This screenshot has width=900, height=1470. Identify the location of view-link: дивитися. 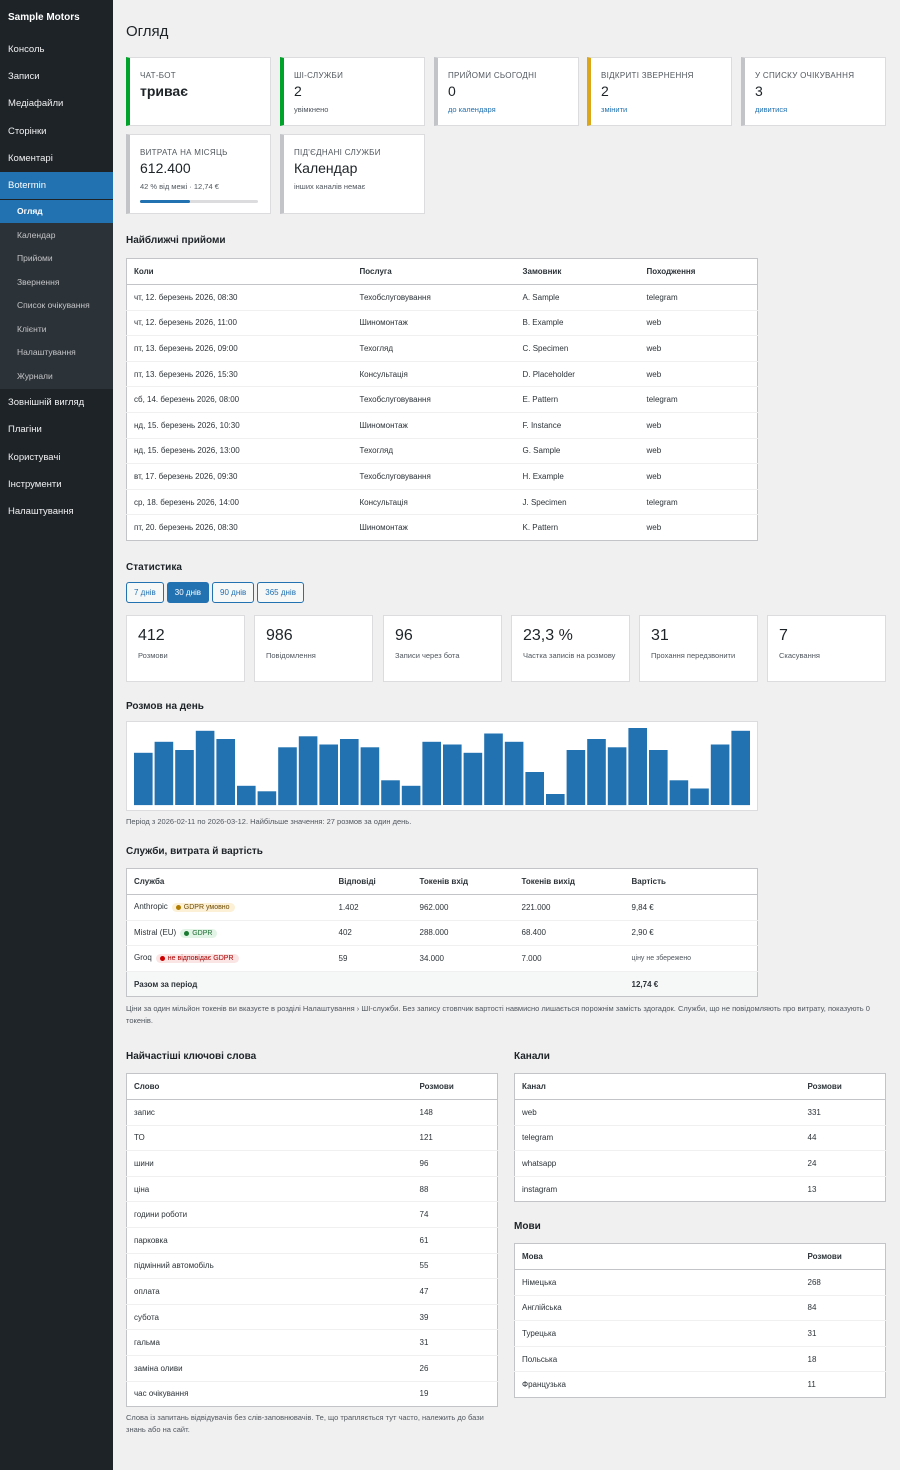
(771, 109).